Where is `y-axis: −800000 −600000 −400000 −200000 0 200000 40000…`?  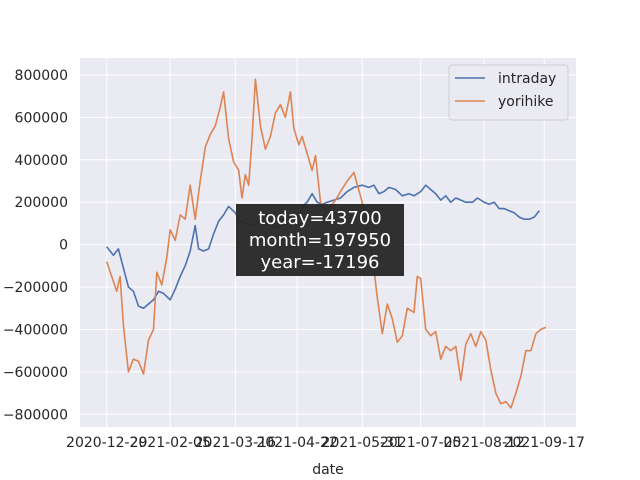
y-axis: −800000 −600000 −400000 −200000 0 200000 40000… is located at coordinates (35, 245).